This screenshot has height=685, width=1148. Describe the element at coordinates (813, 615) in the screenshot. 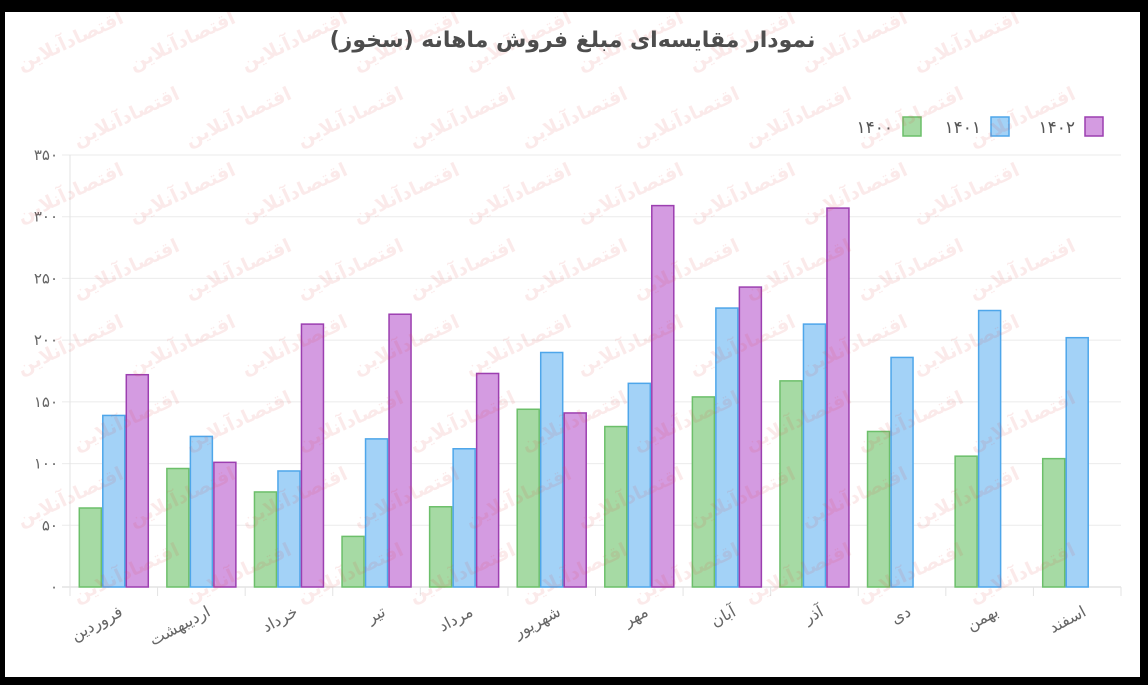

I see `x-tick-label: آذر` at that location.